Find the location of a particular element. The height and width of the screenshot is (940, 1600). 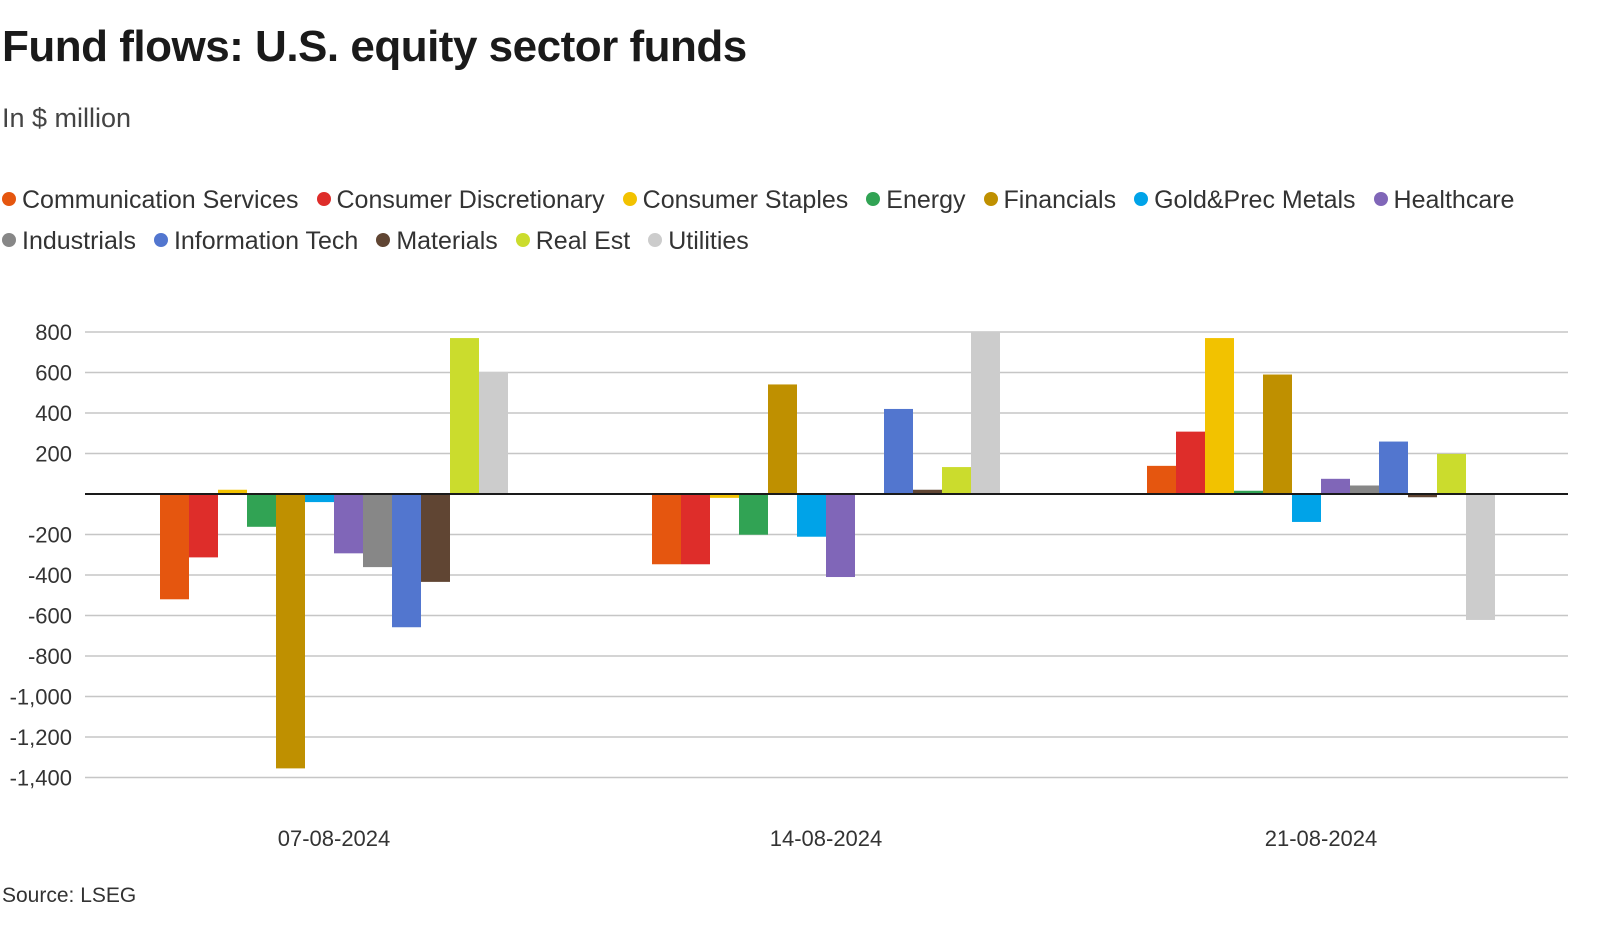

y-tick-label: -1,400 is located at coordinates (41, 778).